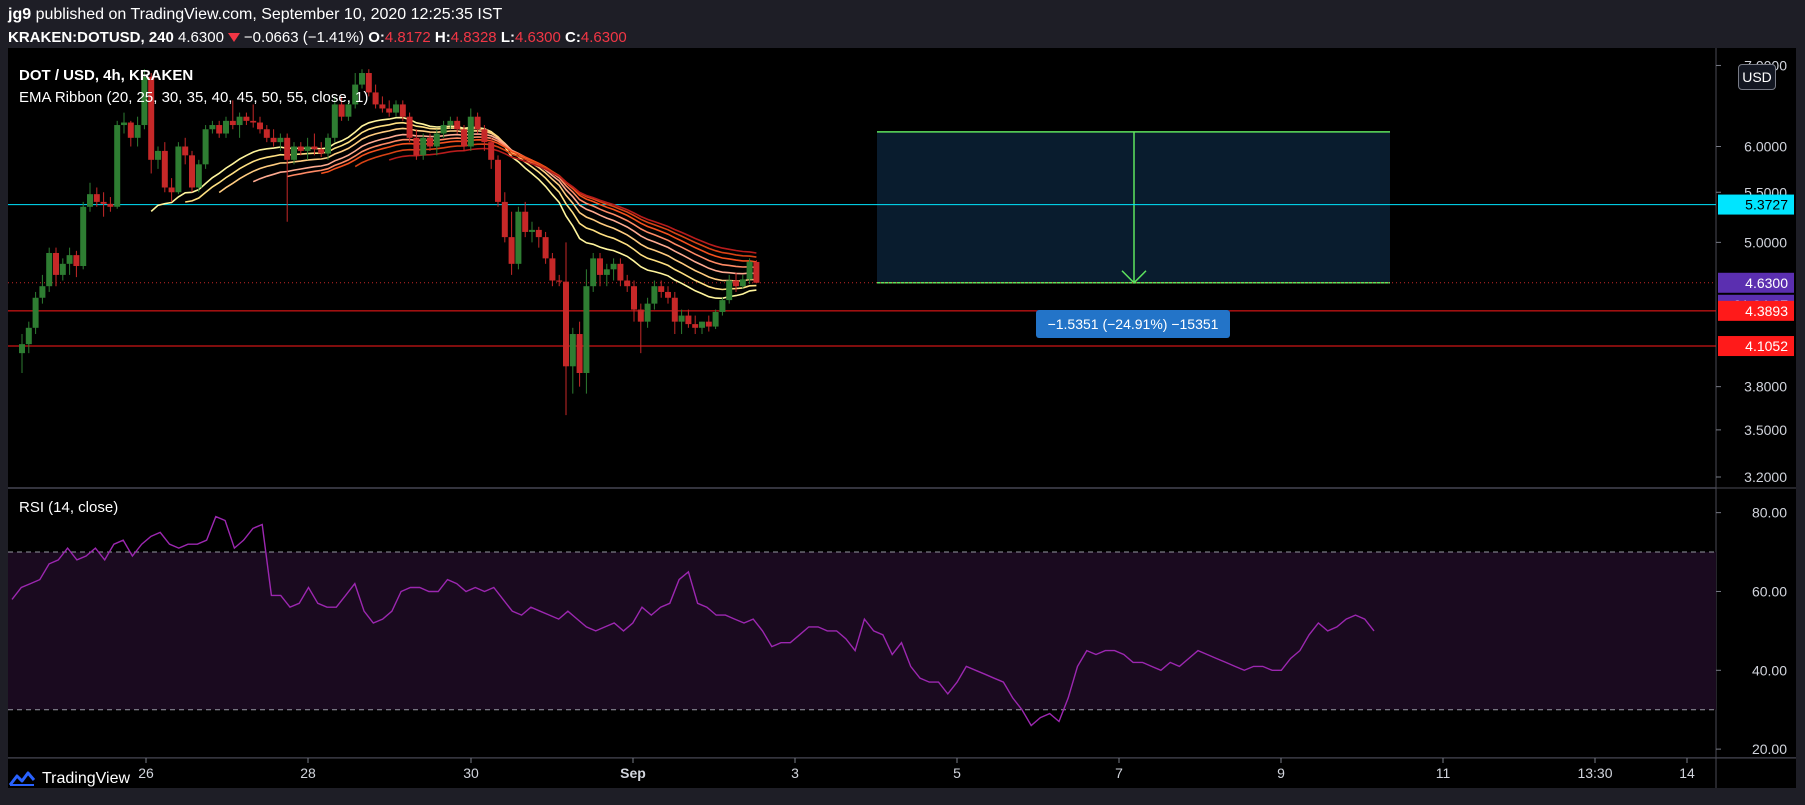 This screenshot has width=1805, height=805. Describe the element at coordinates (1757, 77) in the screenshot. I see `currency-button: USD` at that location.